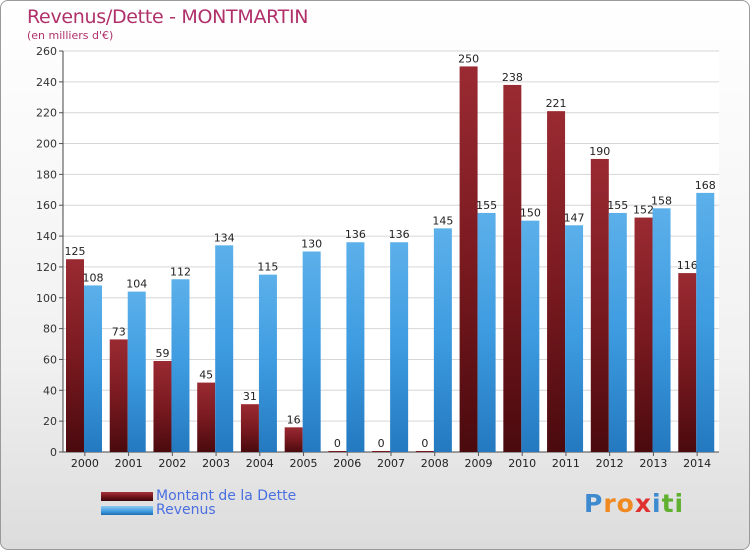 This screenshot has width=750, height=550. What do you see at coordinates (653, 463) in the screenshot?
I see `x-tick-label: 2013` at bounding box center [653, 463].